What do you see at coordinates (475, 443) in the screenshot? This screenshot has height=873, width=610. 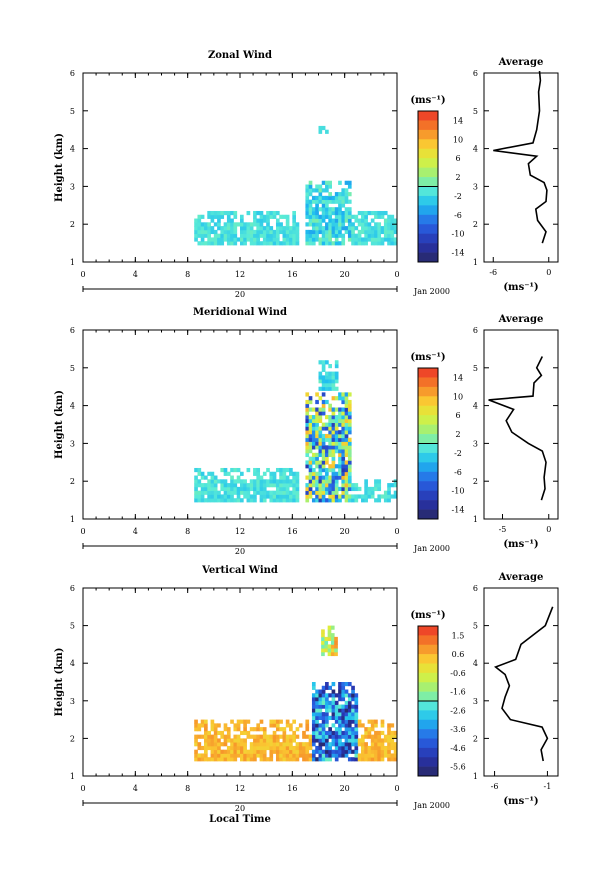 I see `avg-y-tick-label: 3` at bounding box center [475, 443].